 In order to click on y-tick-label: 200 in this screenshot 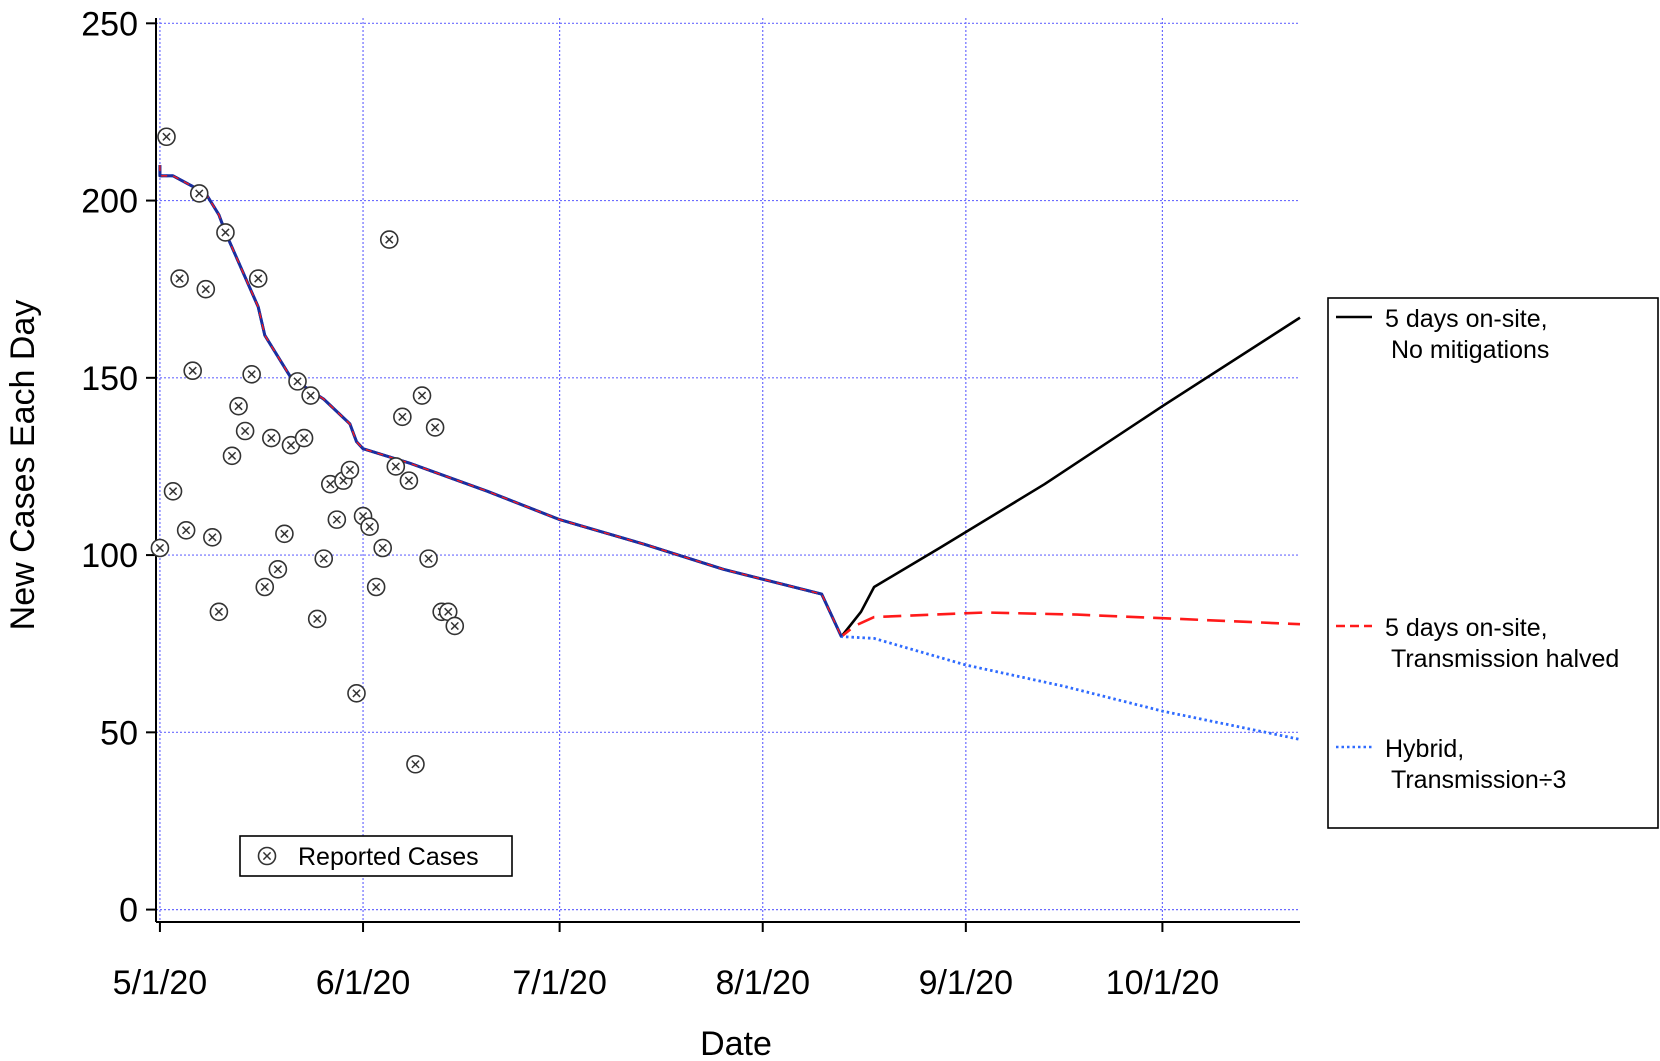, I will do `click(109, 202)`.